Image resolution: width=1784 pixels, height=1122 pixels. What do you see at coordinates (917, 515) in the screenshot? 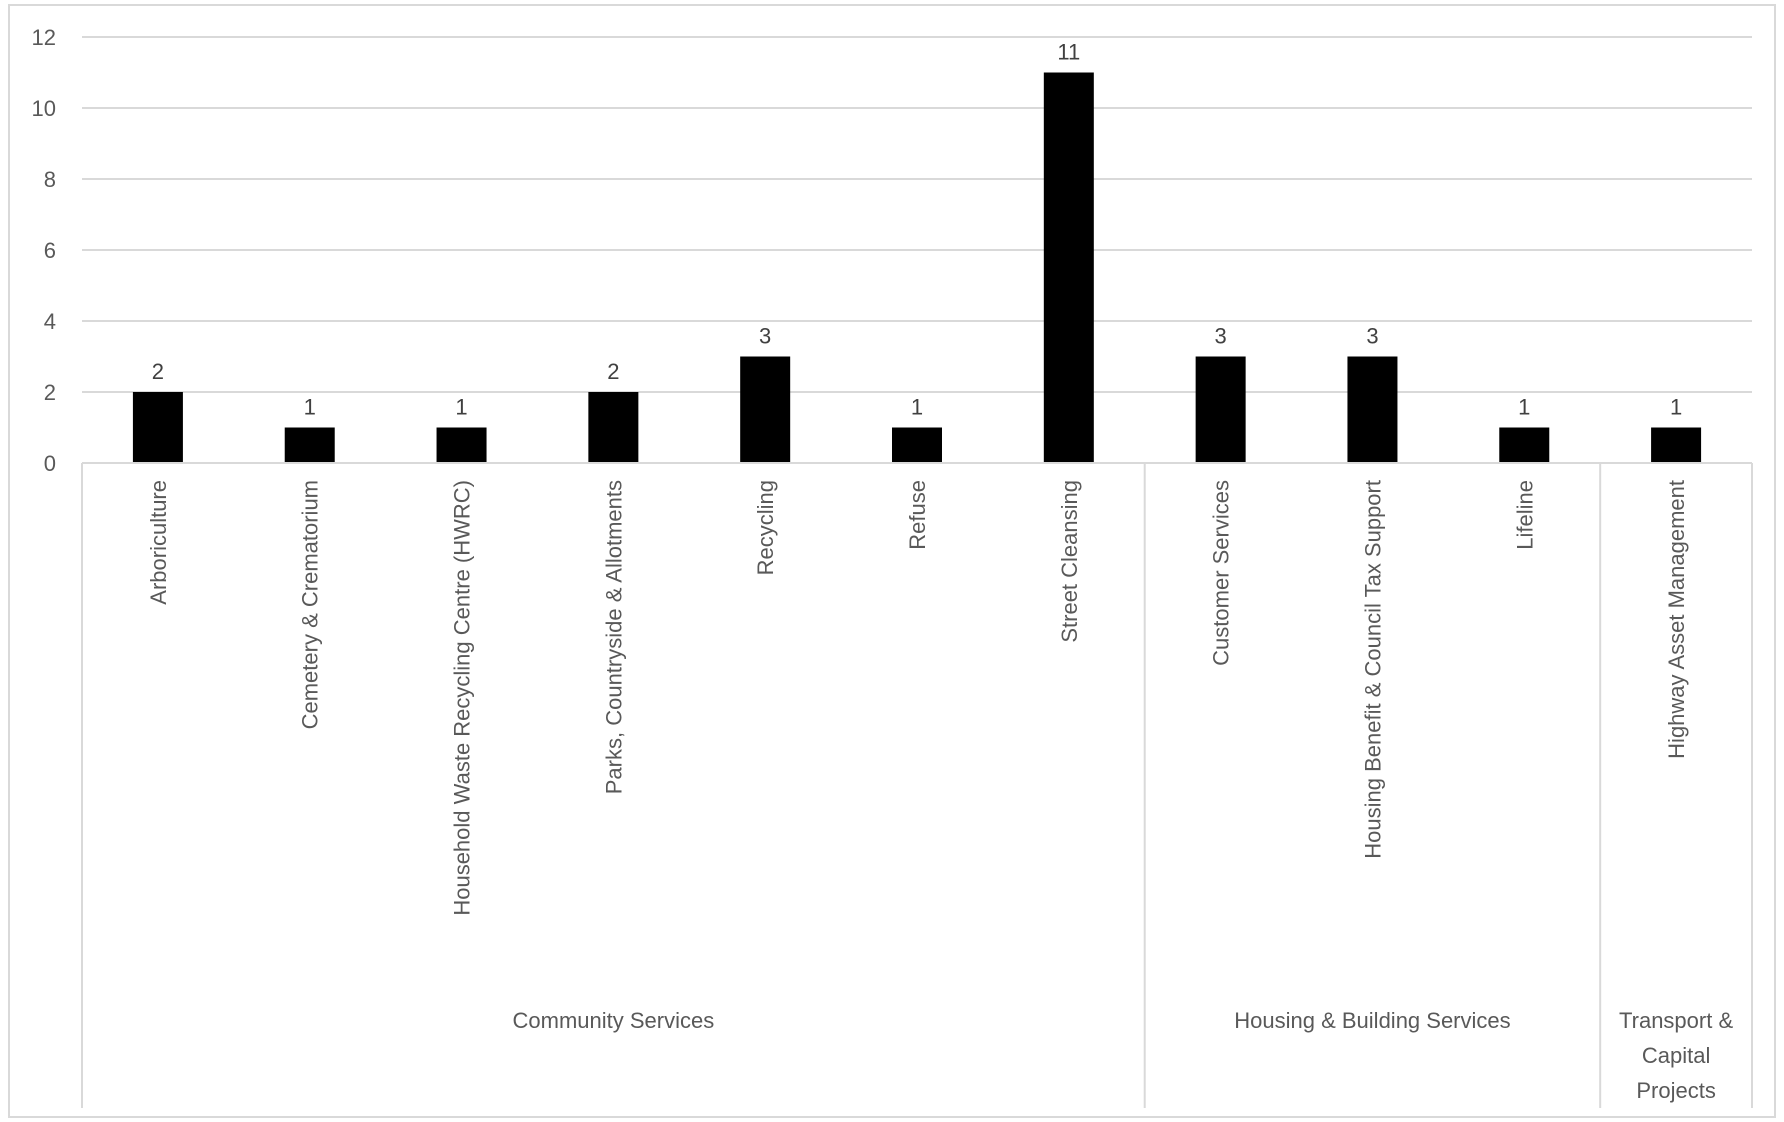
I see `category-label: Refuse` at bounding box center [917, 515].